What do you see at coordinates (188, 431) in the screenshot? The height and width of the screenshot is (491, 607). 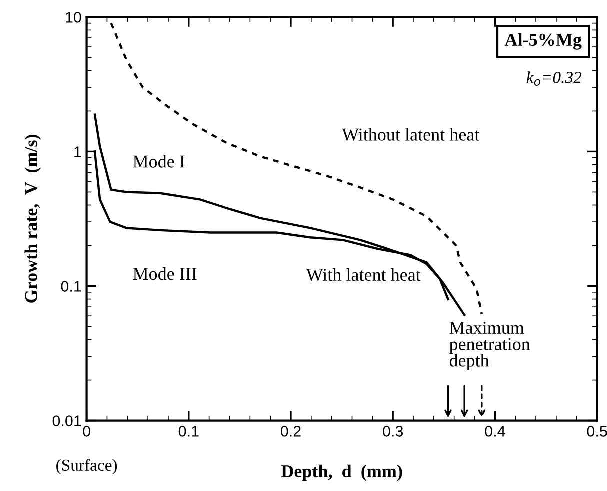 I see `x-tick-label: 0.1` at bounding box center [188, 431].